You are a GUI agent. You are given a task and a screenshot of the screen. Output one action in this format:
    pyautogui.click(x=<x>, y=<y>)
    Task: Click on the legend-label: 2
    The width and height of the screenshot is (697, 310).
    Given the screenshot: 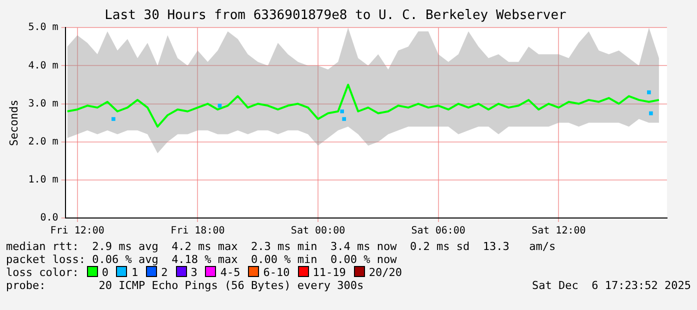 What is the action you would take?
    pyautogui.click(x=164, y=272)
    